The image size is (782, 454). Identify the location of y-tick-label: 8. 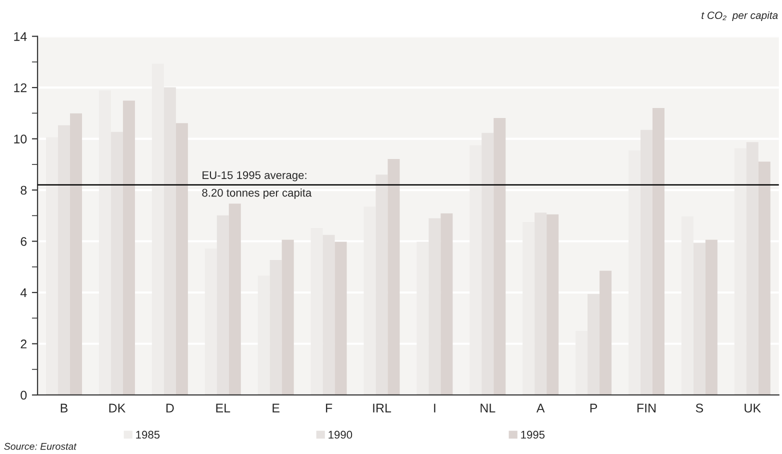
(23, 190).